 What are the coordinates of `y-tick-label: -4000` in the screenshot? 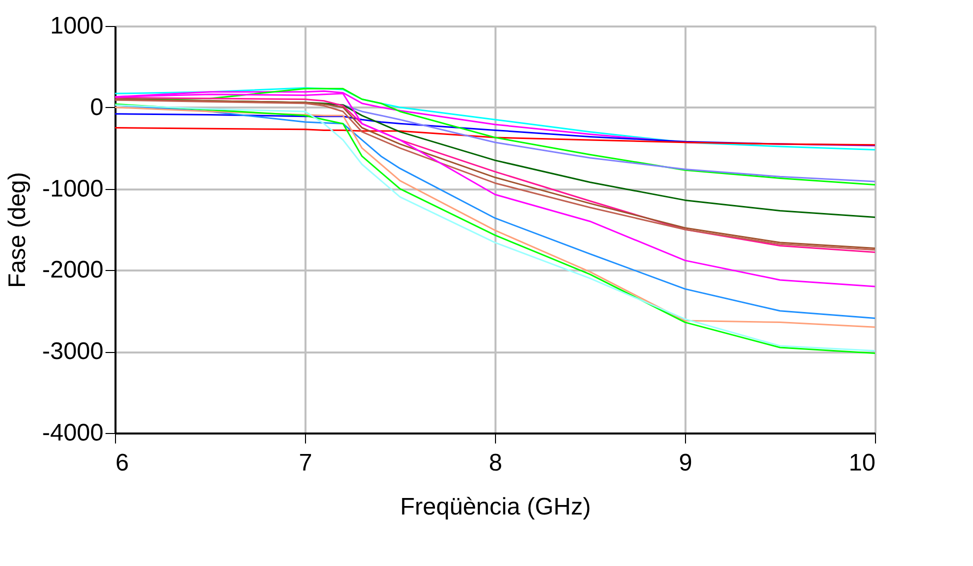 It's located at (73, 433).